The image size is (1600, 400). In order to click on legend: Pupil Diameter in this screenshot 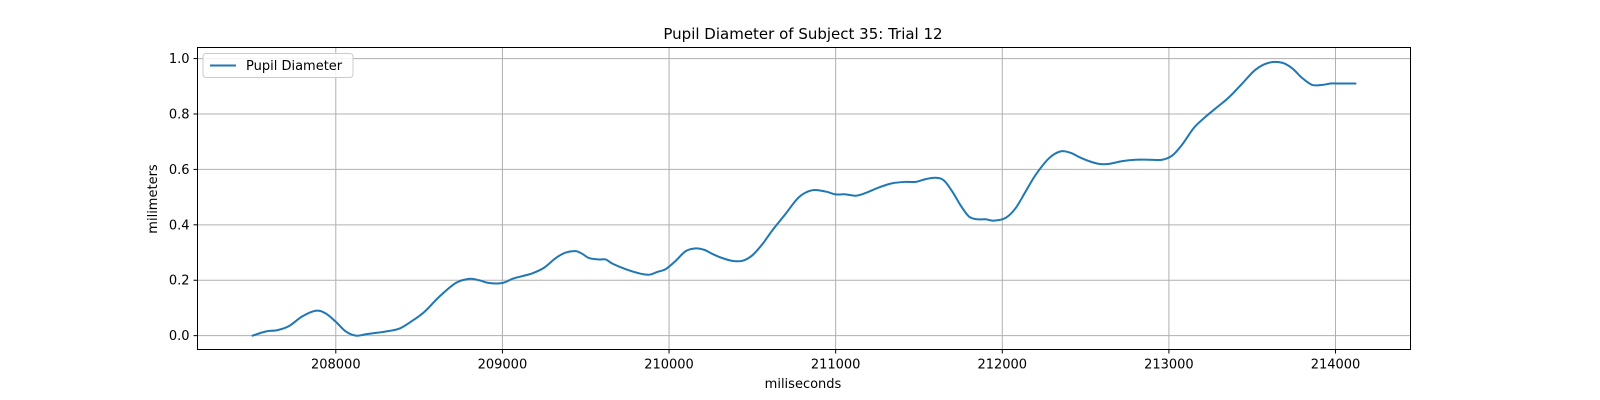, I will do `click(278, 65)`.